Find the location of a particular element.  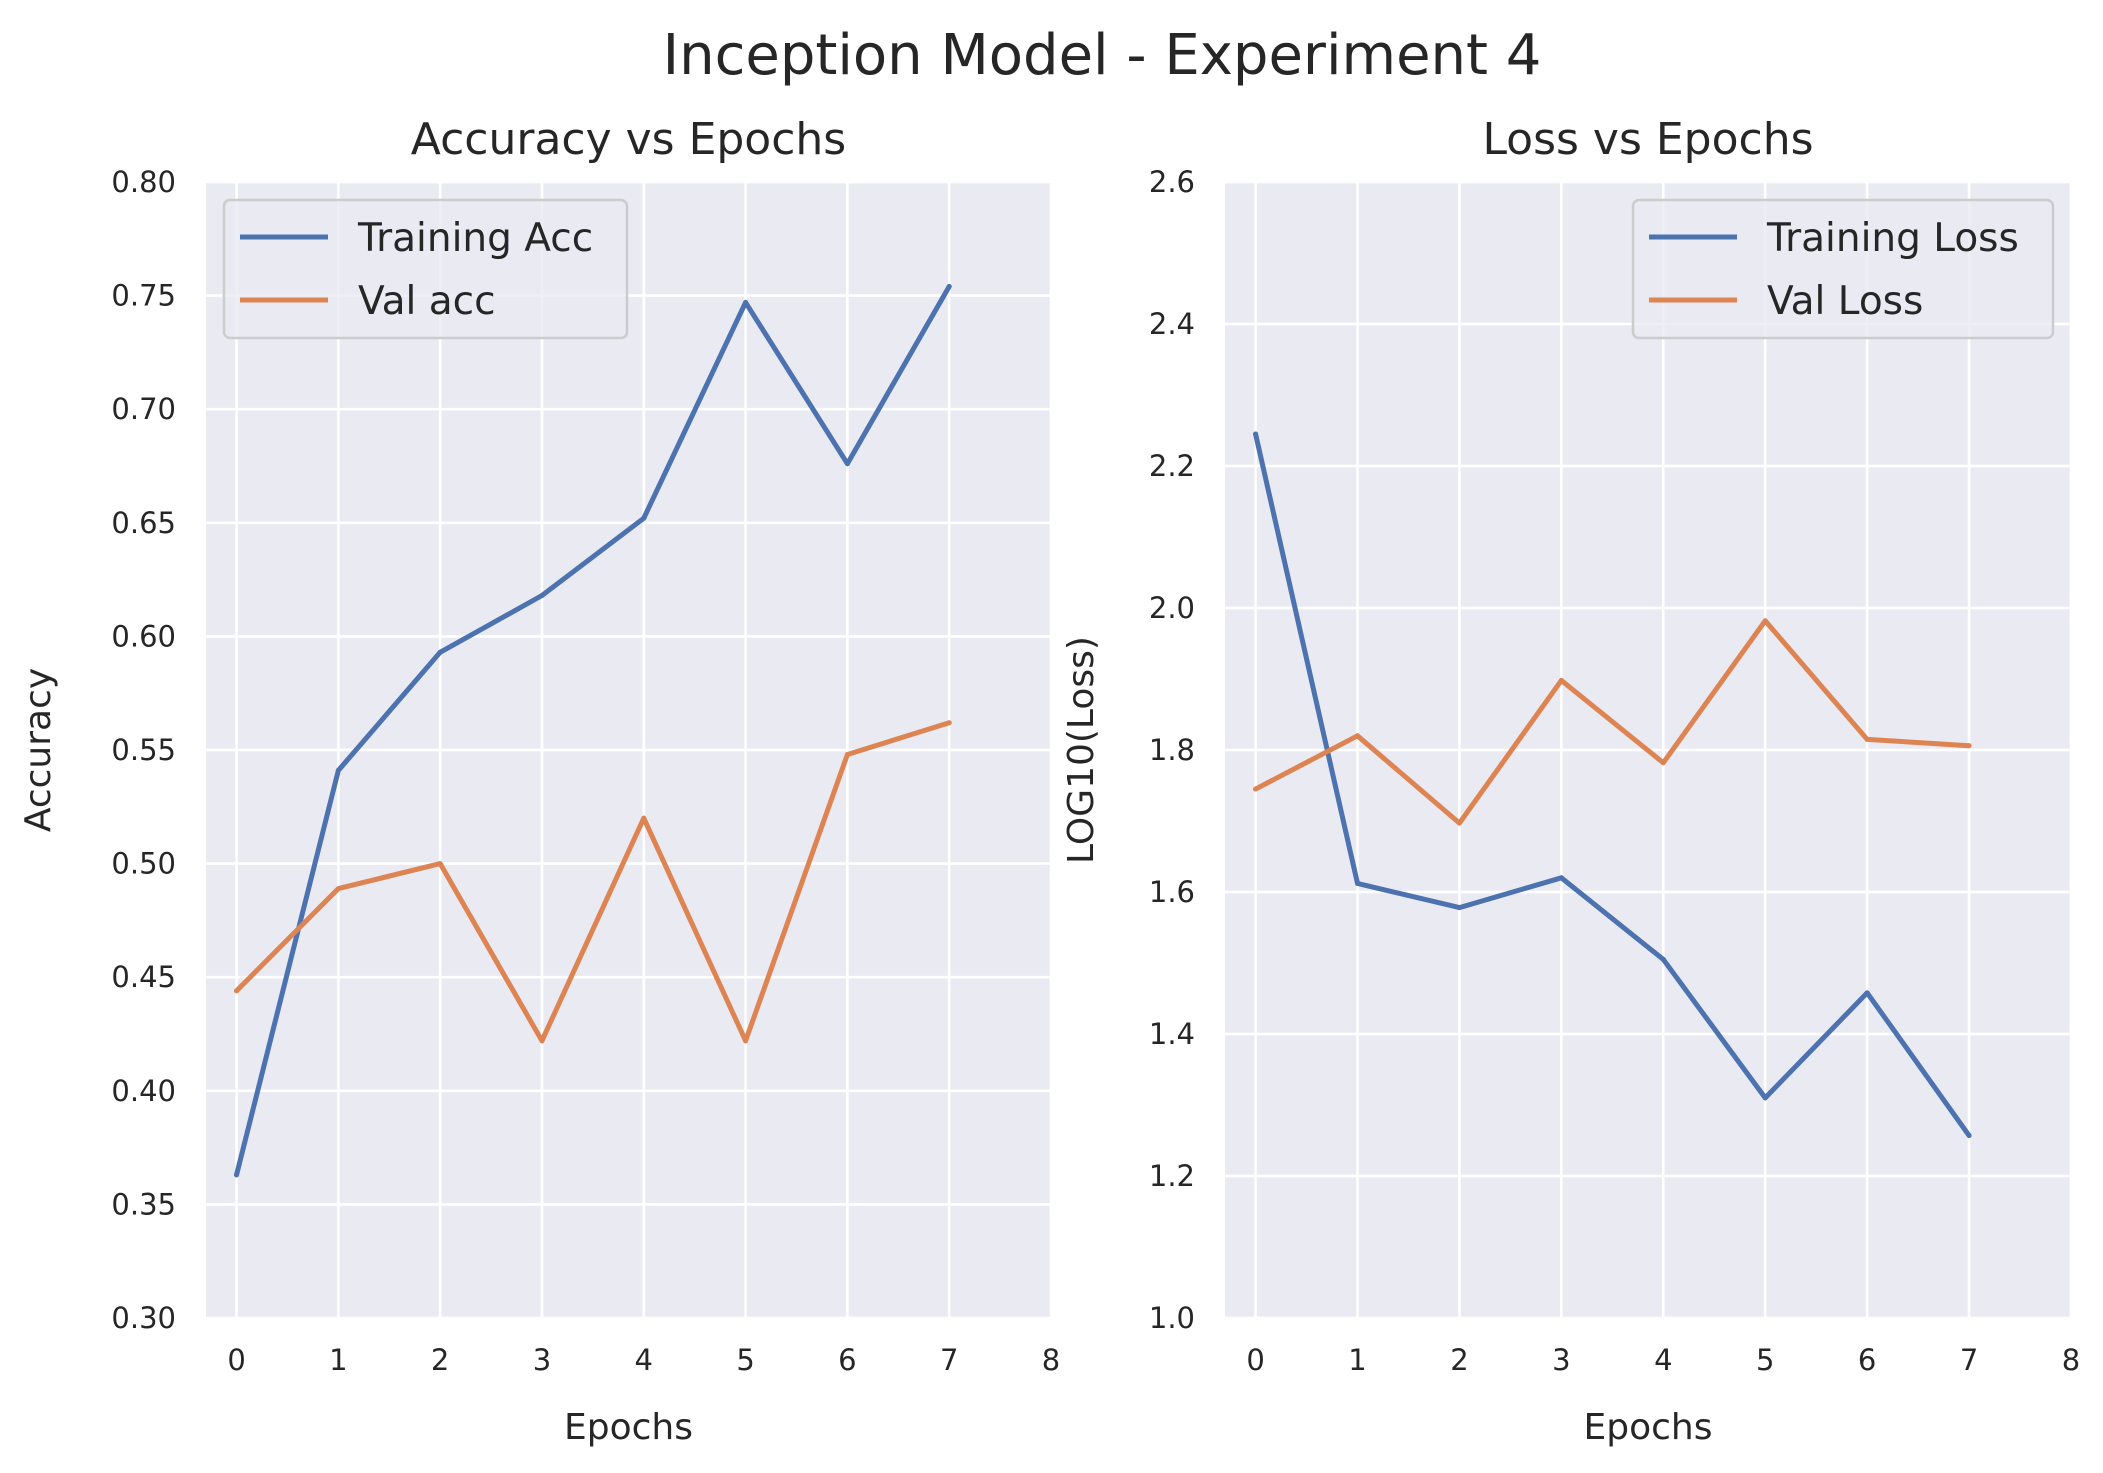

y-axis-label: LOG10(Loss) is located at coordinates (1081, 750).